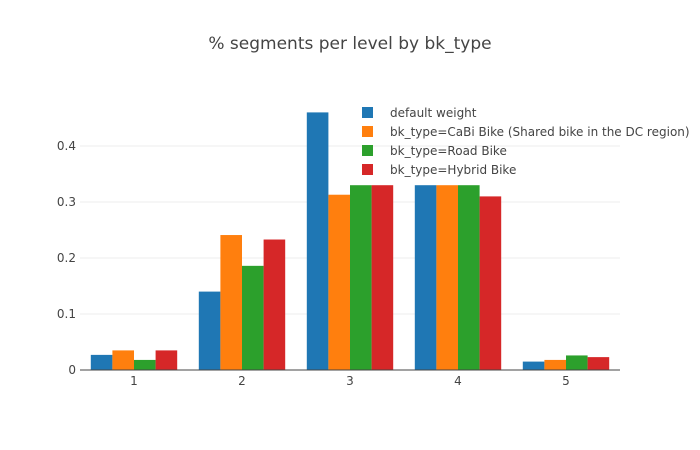  I want to click on x-tick-label: 3, so click(350, 381).